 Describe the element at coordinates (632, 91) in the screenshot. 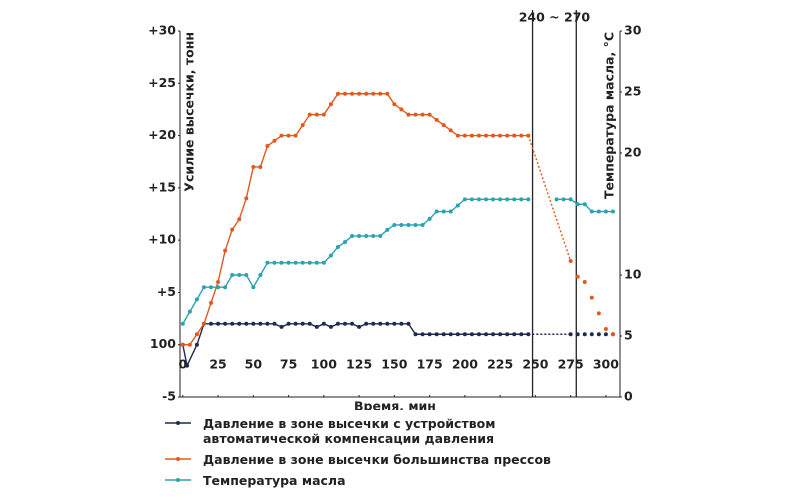

I see `y2-tick-label: 25` at that location.